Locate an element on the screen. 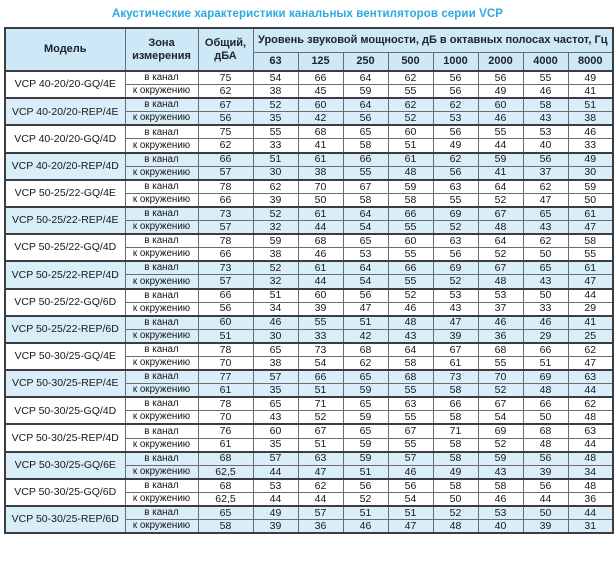 The height and width of the screenshot is (570, 615). level-value-cell: 35 is located at coordinates (275, 390).